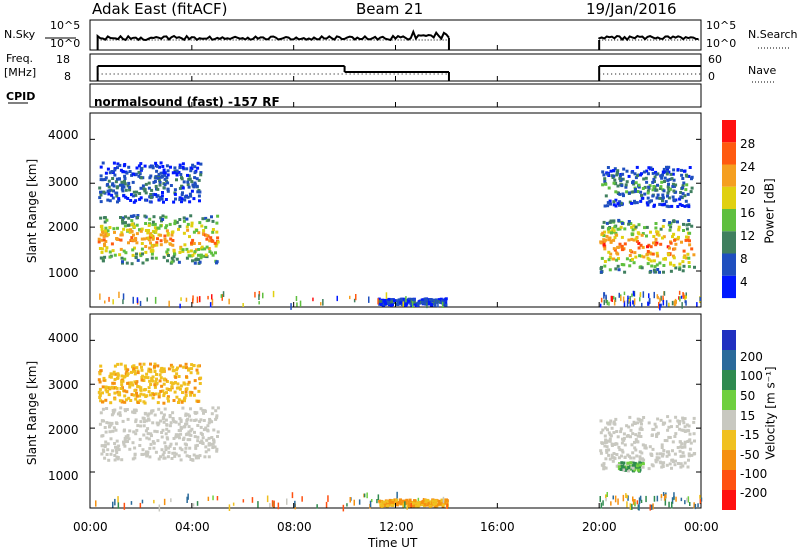  Describe the element at coordinates (390, 9) in the screenshot. I see `beam-title: Beam 21` at that location.